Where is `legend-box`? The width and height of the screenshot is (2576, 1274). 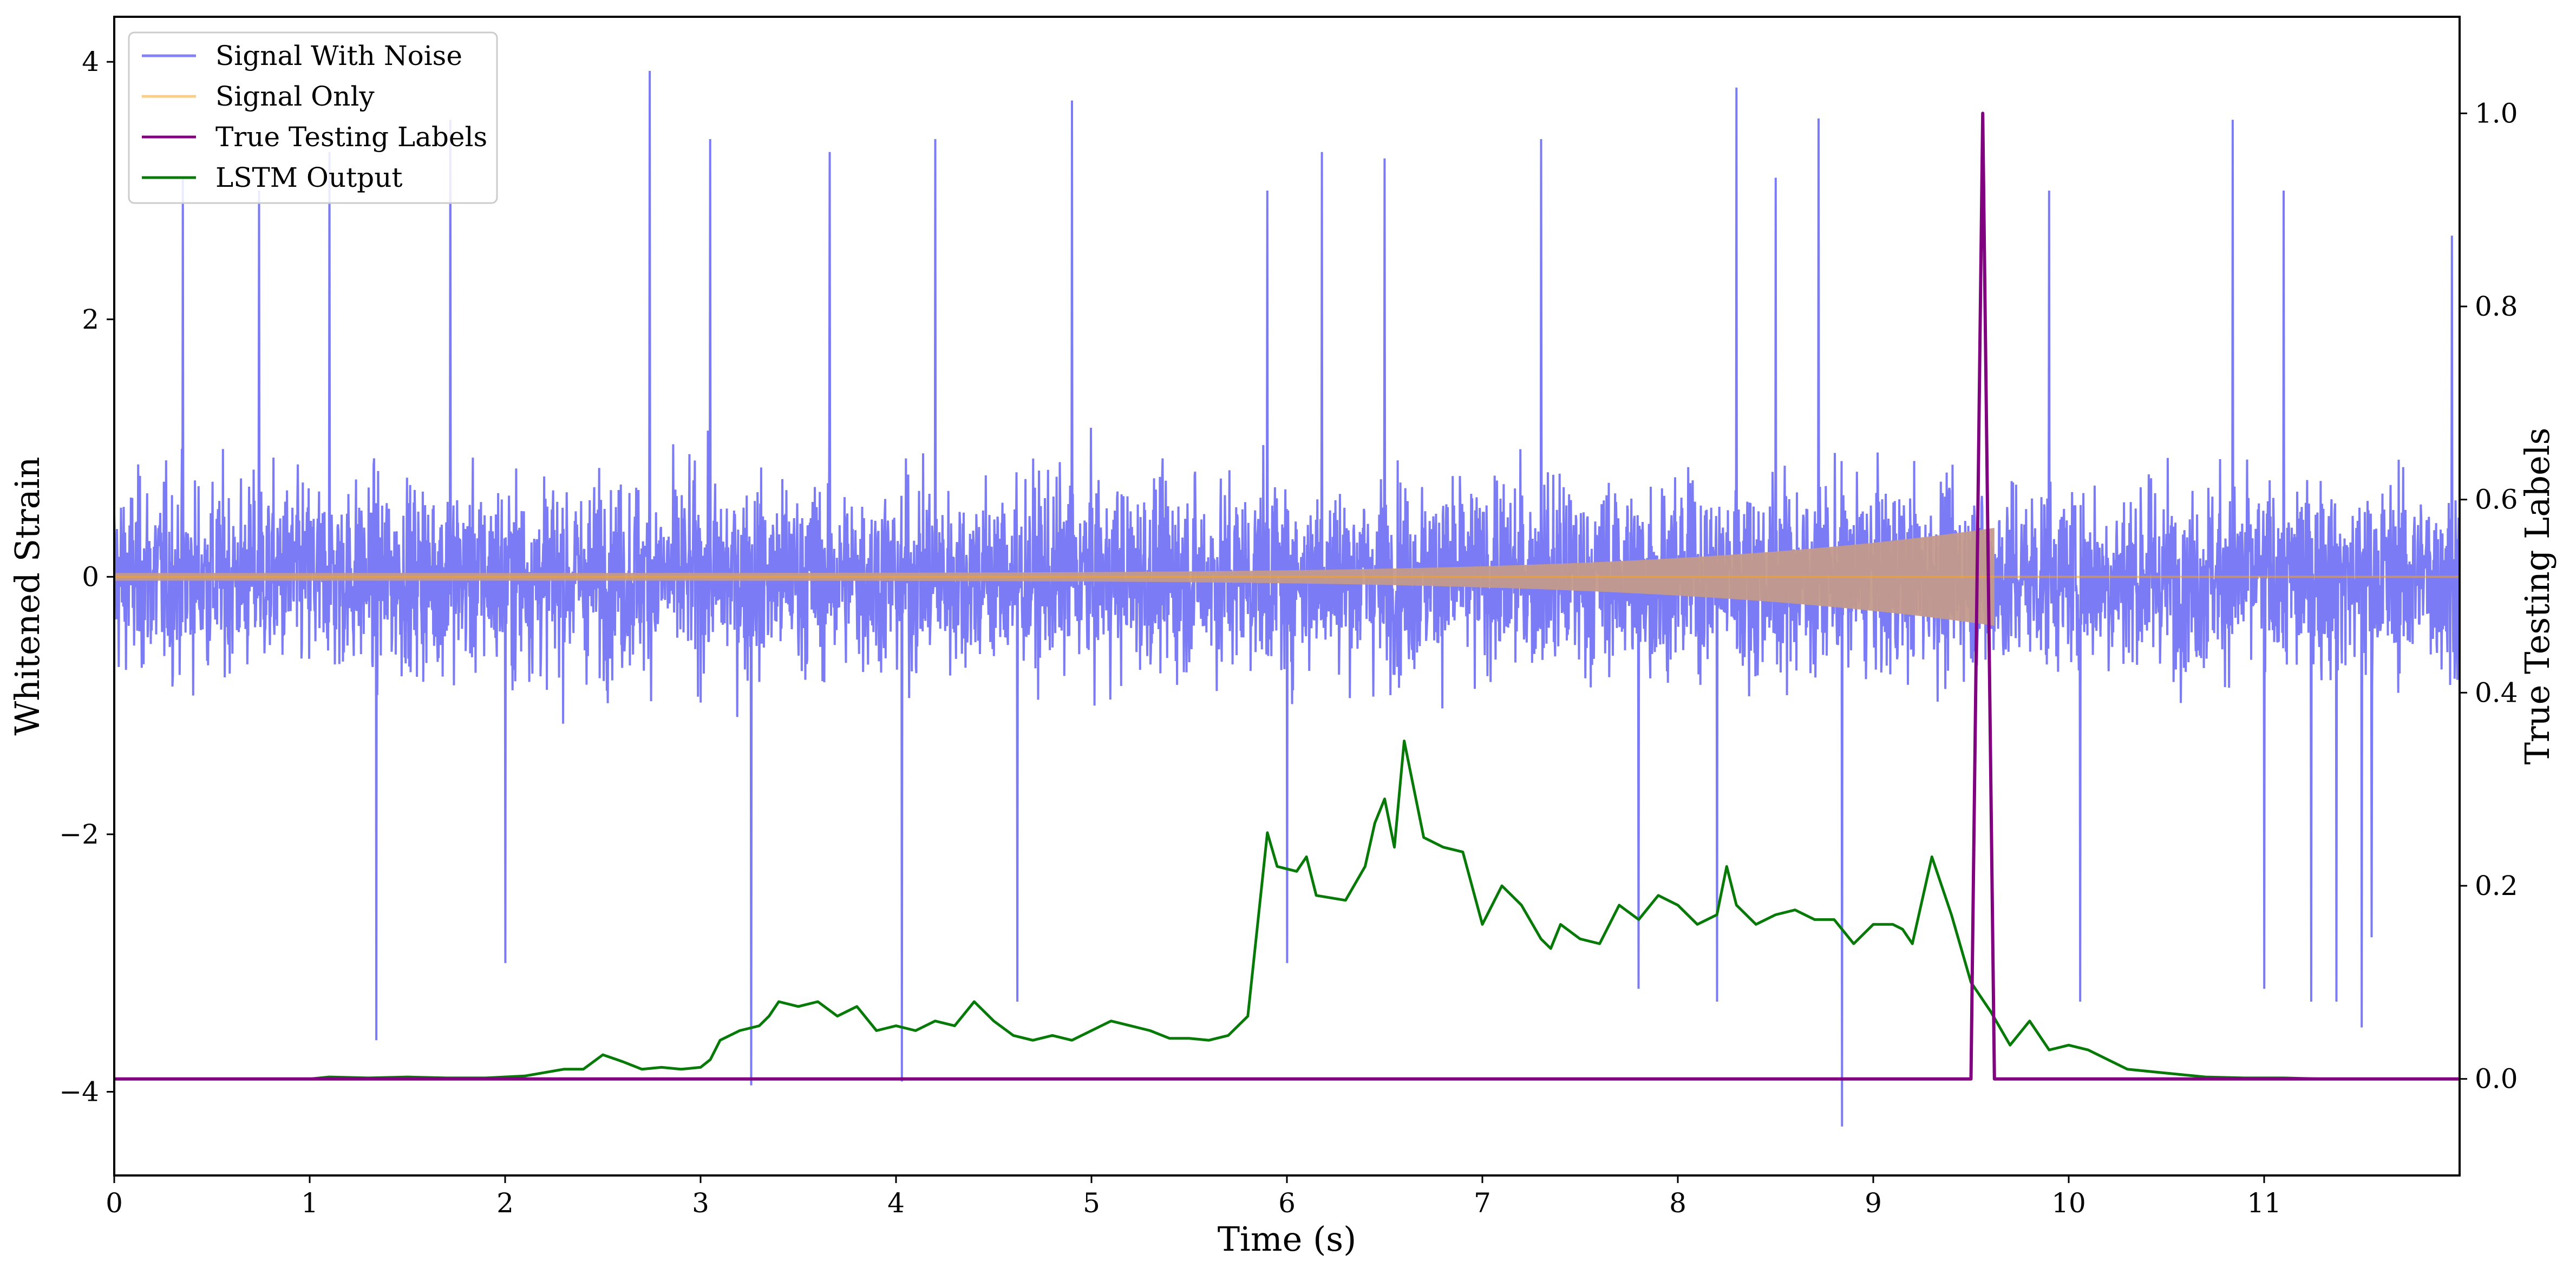
legend-box is located at coordinates (313, 117).